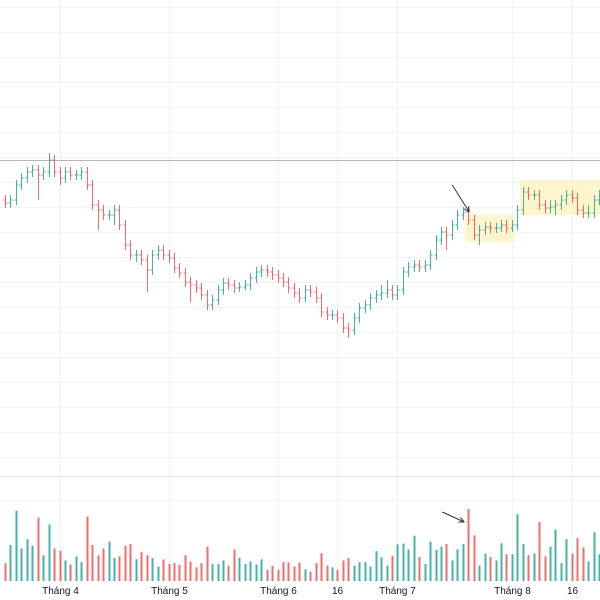 This screenshot has width=600, height=600. Describe the element at coordinates (278, 591) in the screenshot. I see `x-tick-label: Tháng 6` at that location.